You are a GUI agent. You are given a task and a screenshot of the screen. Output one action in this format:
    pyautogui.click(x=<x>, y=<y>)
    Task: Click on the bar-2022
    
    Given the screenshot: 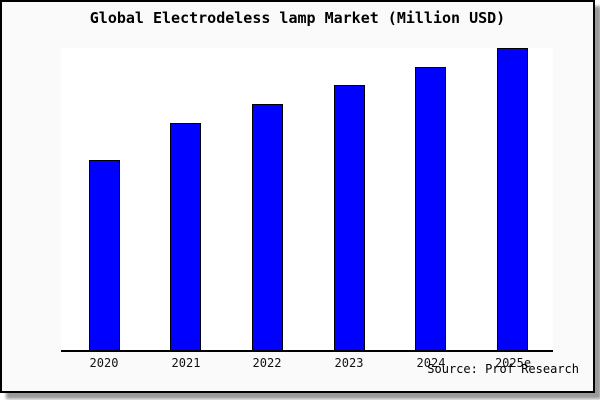 What is the action you would take?
    pyautogui.click(x=267, y=227)
    